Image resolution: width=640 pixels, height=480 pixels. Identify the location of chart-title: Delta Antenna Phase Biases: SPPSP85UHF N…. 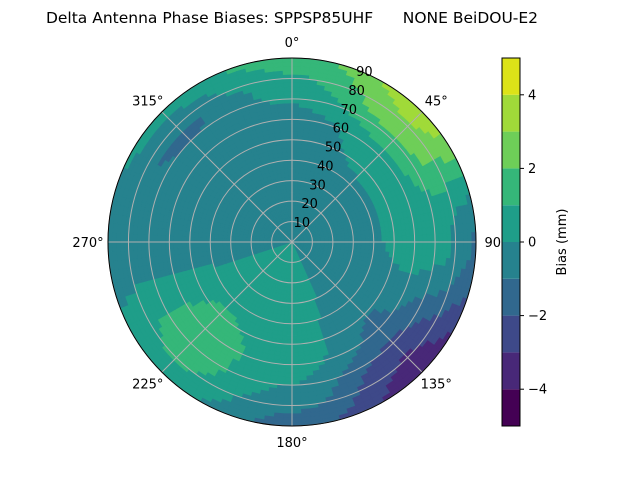
(292, 18).